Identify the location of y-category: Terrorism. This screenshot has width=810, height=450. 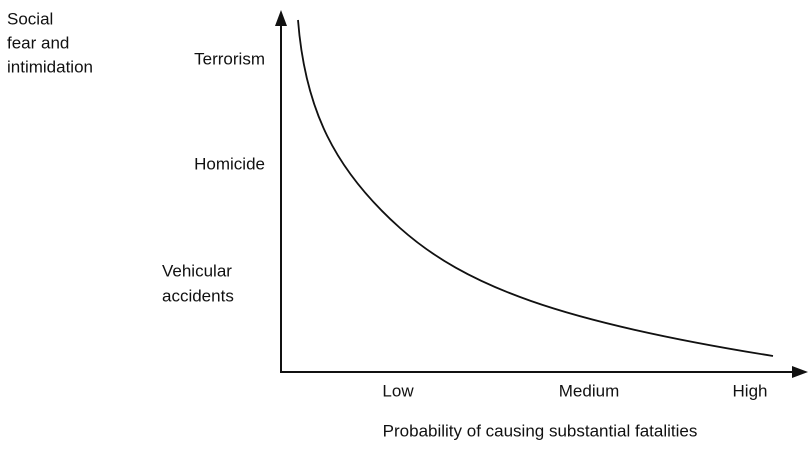
(229, 58).